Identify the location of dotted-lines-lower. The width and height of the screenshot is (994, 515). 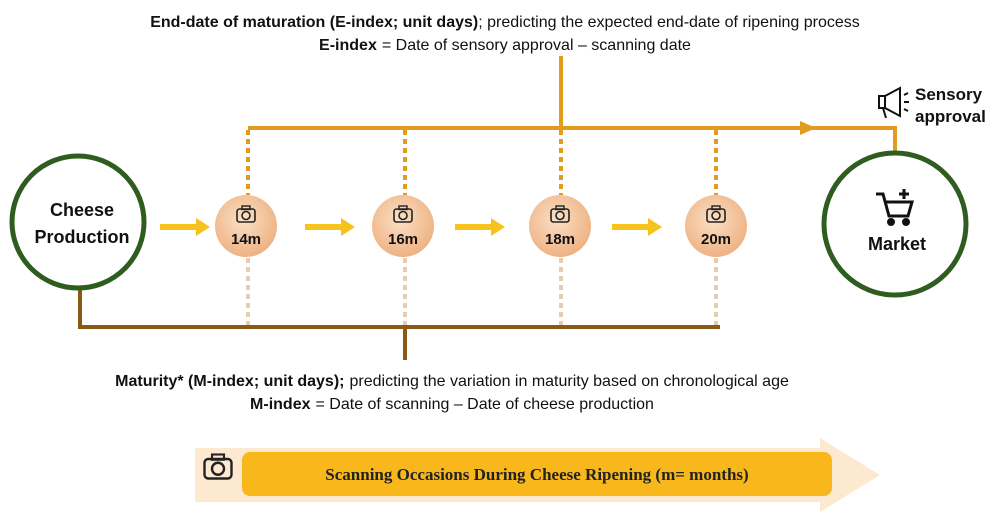
(482, 291).